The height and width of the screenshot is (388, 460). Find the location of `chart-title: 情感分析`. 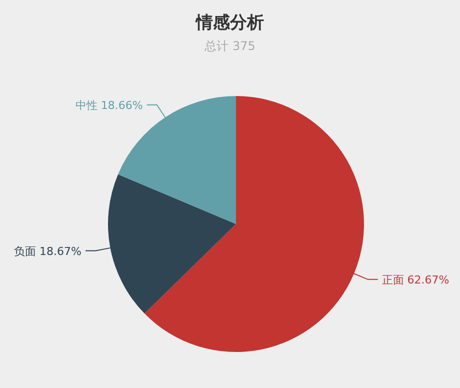

chart-title: 情感分析 is located at coordinates (229, 23).